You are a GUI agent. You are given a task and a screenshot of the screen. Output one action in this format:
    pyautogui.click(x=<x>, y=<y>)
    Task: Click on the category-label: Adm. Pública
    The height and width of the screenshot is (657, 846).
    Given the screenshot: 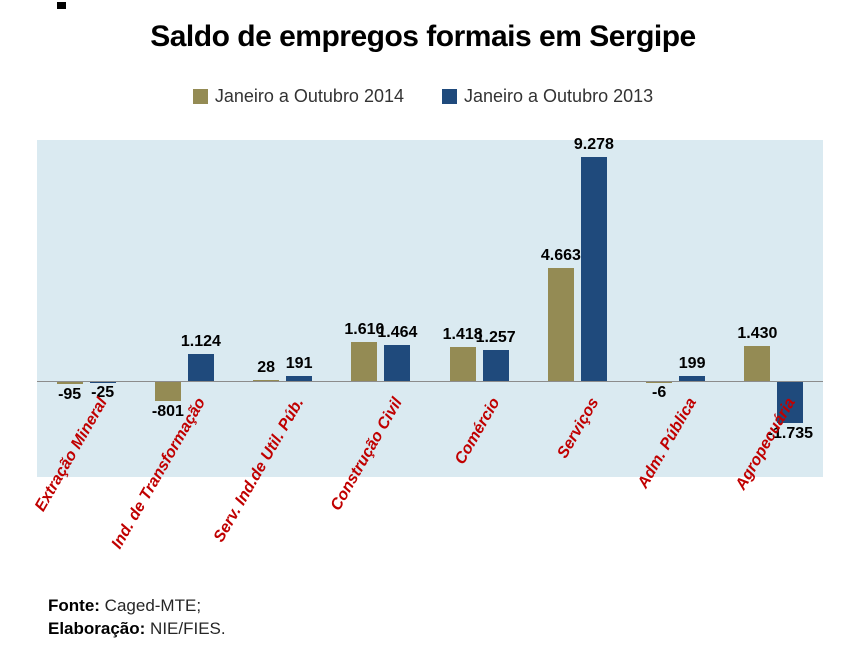 What is the action you would take?
    pyautogui.click(x=667, y=442)
    